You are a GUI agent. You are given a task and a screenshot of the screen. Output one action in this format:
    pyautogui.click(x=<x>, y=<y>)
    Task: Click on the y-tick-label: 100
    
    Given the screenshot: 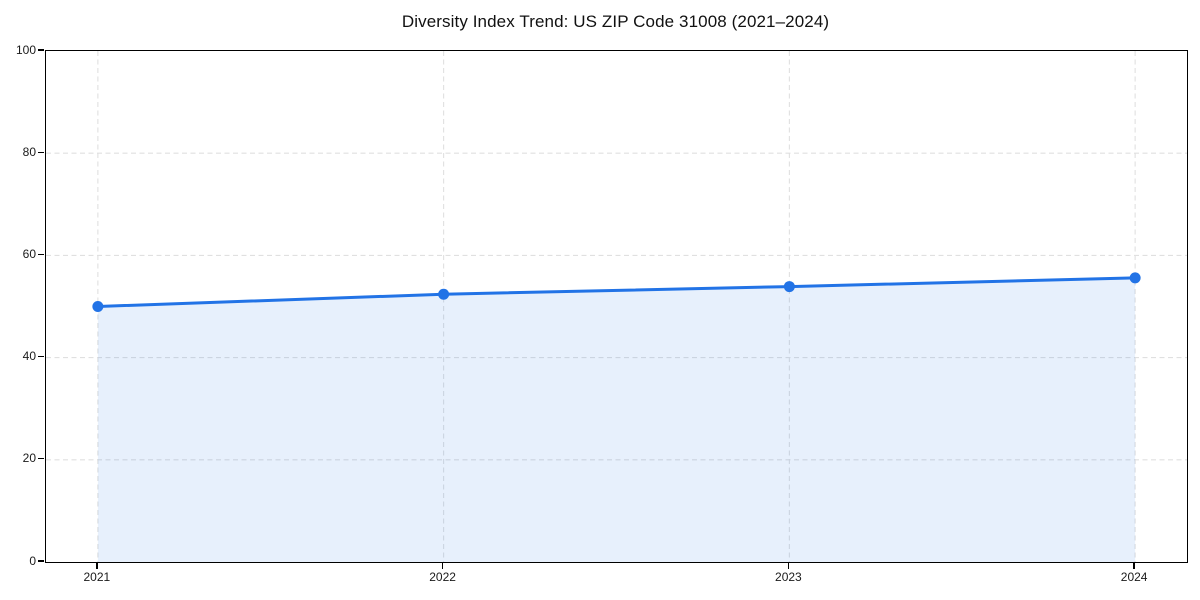 What is the action you would take?
    pyautogui.click(x=25, y=49)
    